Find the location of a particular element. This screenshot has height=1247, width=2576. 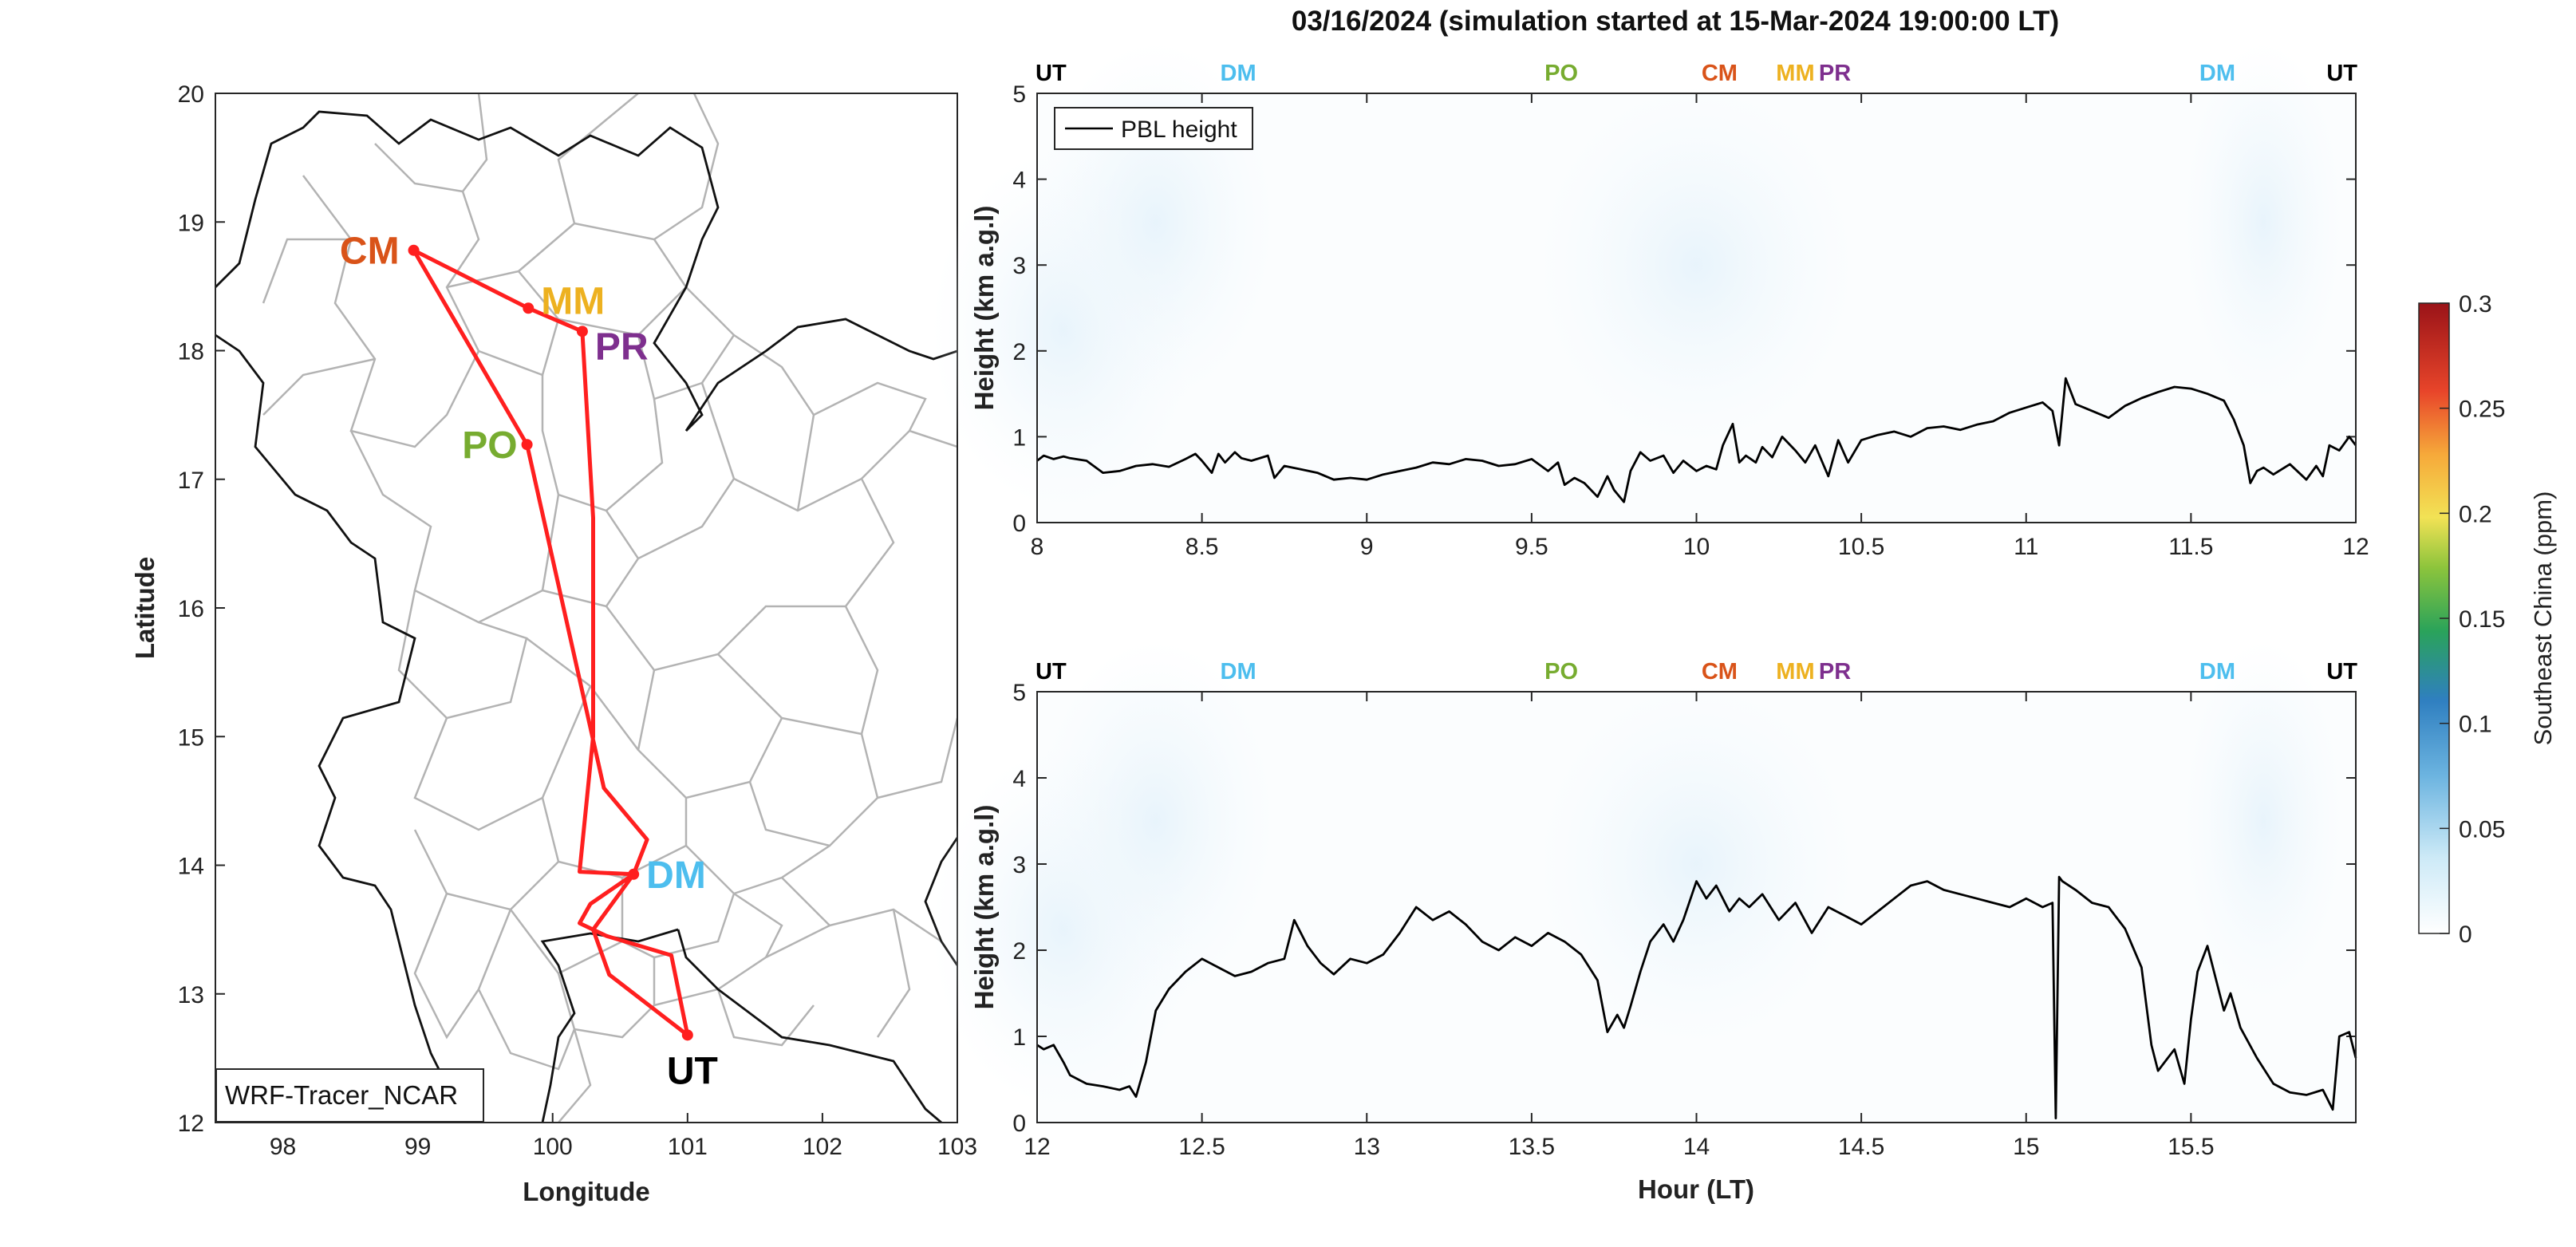

map-ylabel: Latitude is located at coordinates (145, 608).